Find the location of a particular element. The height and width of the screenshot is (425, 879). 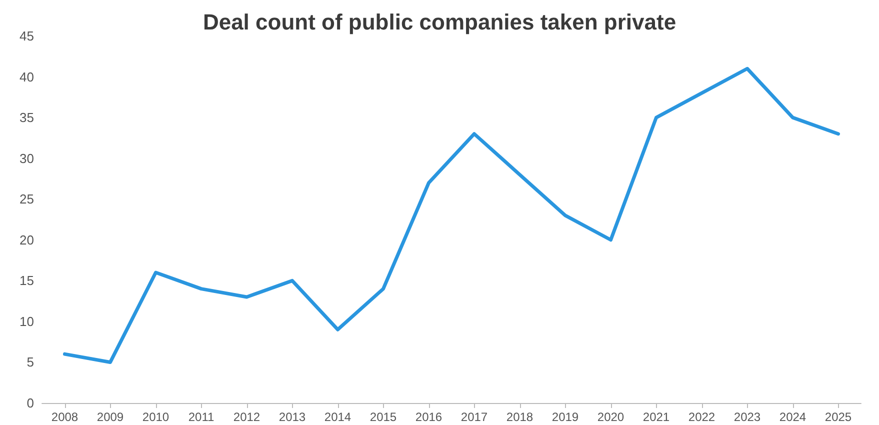

y-tick-label: 45 is located at coordinates (27, 36).